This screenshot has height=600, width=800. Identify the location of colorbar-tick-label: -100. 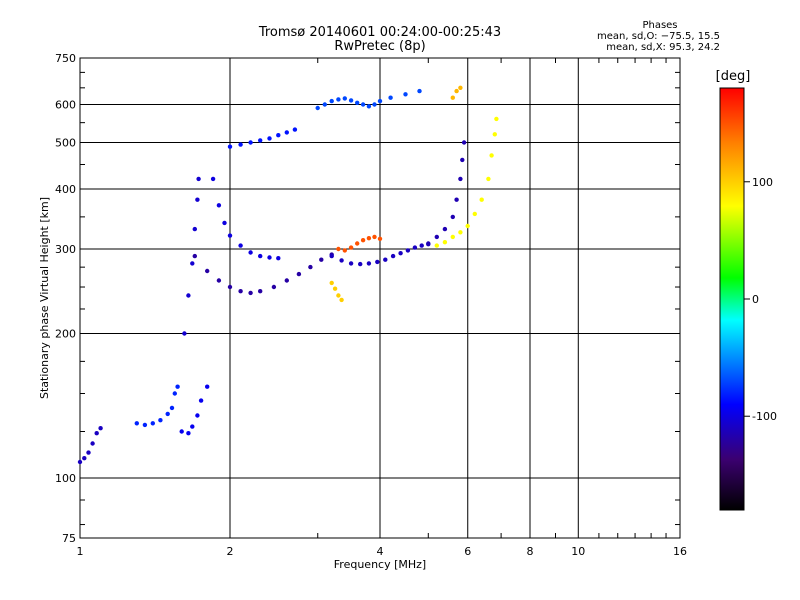
(764, 416).